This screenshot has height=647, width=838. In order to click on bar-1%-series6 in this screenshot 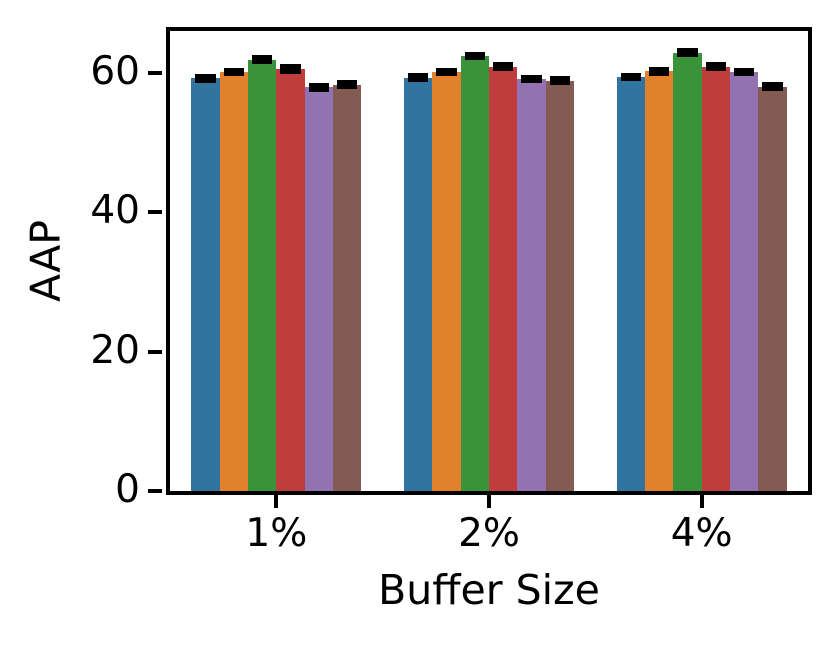, I will do `click(347, 287)`.